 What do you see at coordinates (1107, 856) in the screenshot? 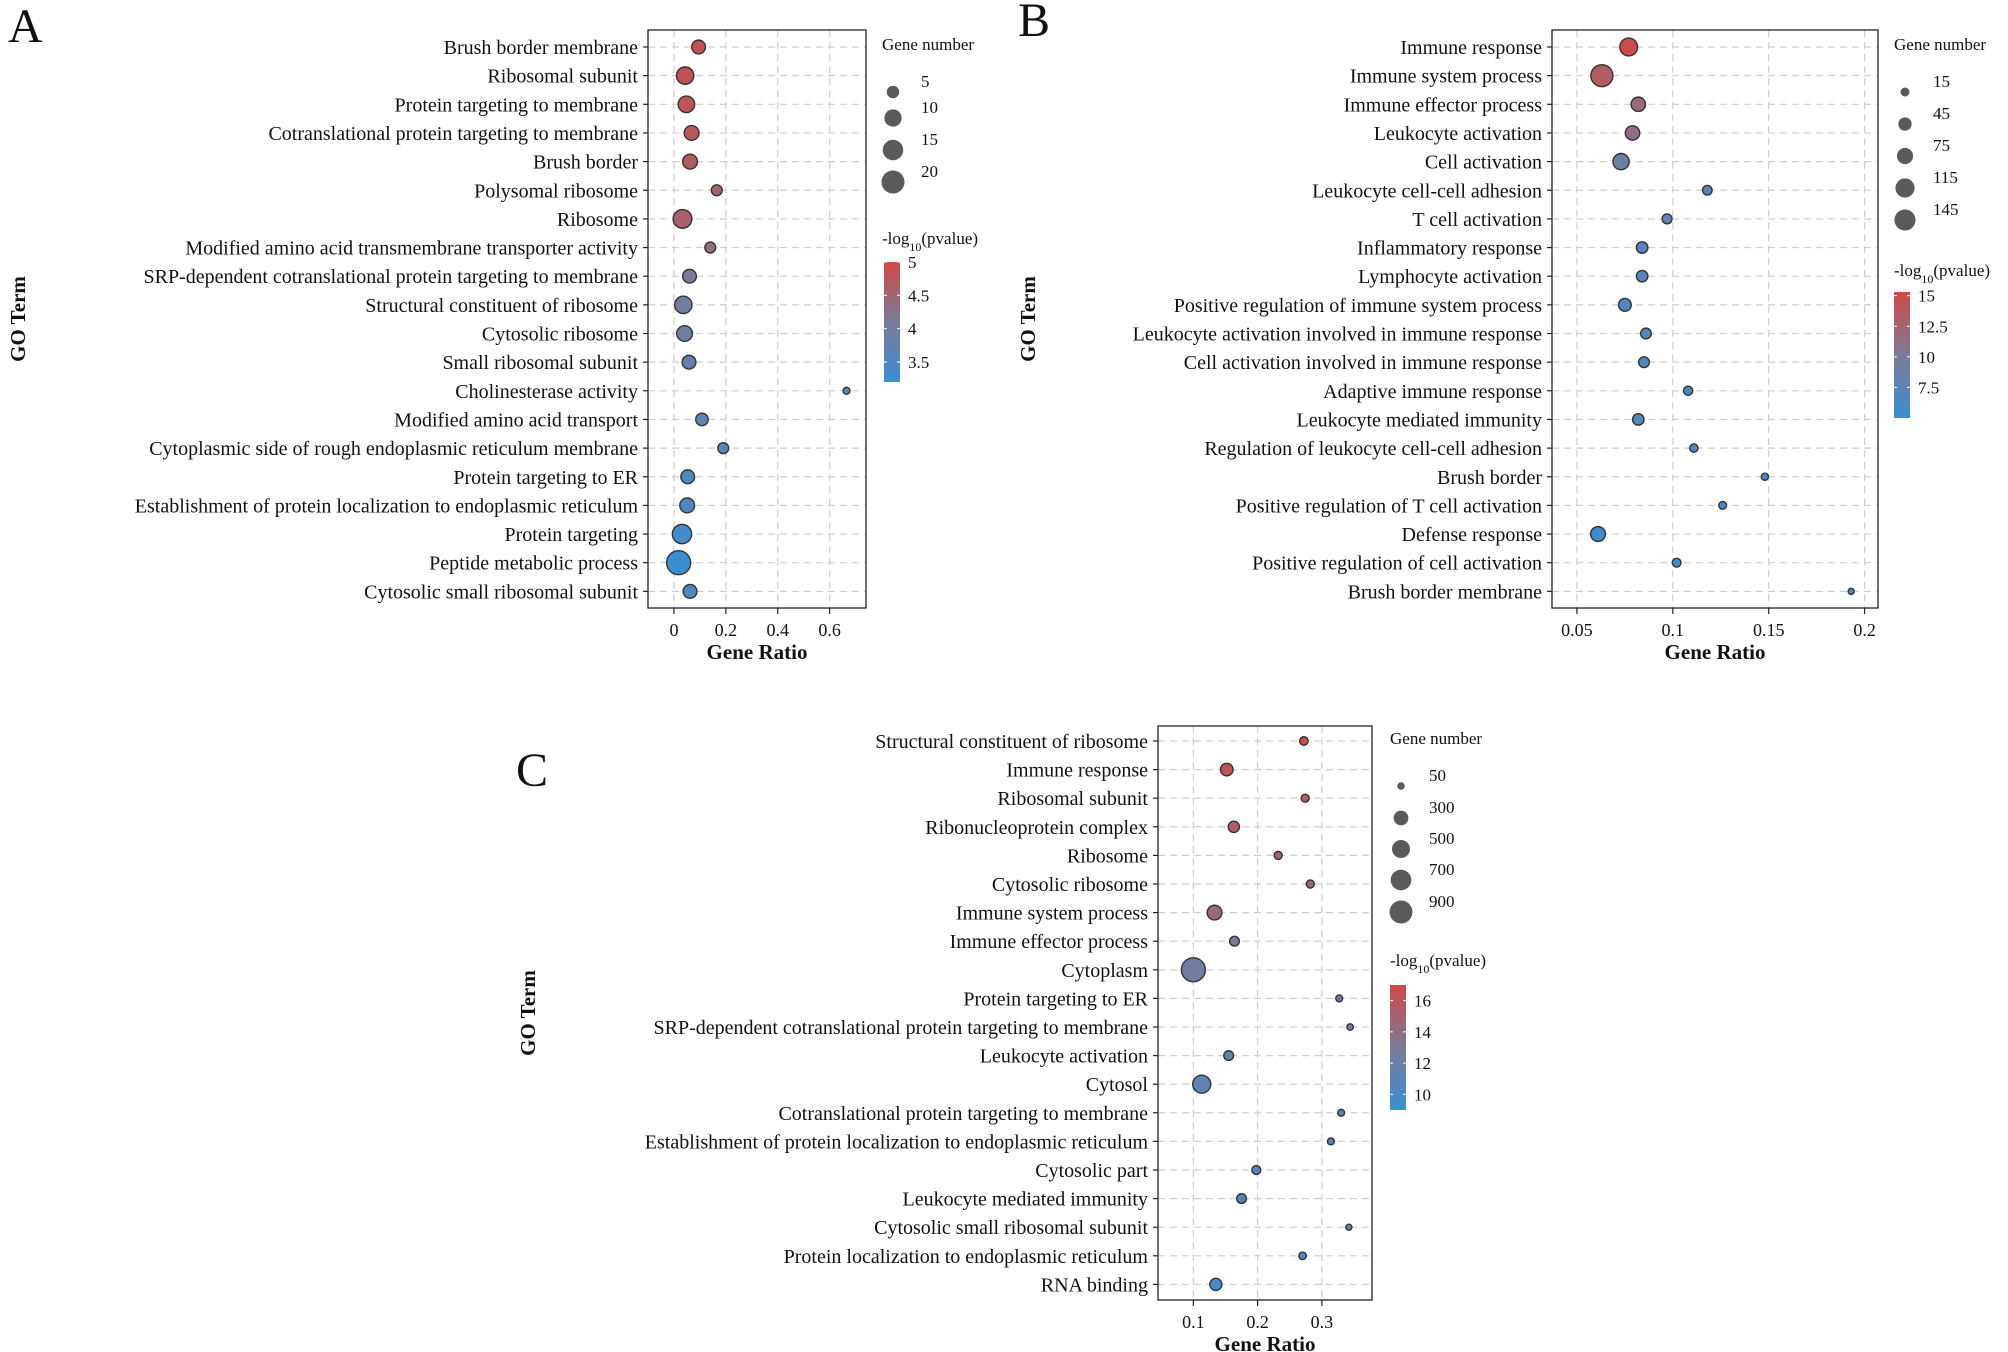
I see `term-label: Ribosome` at bounding box center [1107, 856].